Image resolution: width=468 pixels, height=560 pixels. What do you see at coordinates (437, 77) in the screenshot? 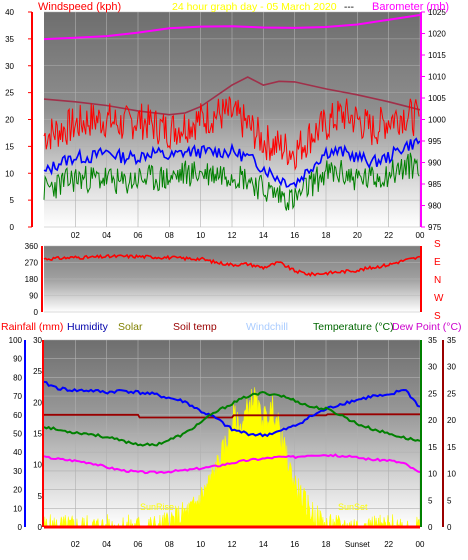
I see `baro-right-tick-7: 1010` at bounding box center [437, 77].